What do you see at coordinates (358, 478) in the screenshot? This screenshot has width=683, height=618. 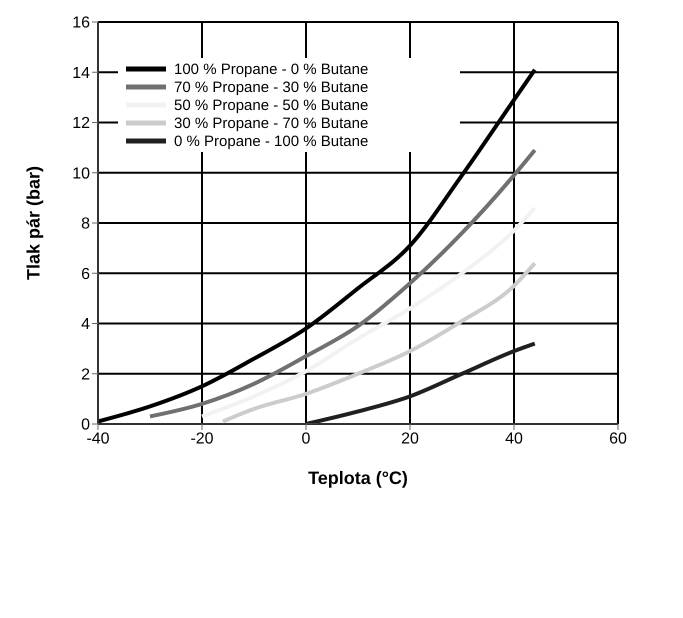 I see `x-axis-title: Teplota (°C)` at bounding box center [358, 478].